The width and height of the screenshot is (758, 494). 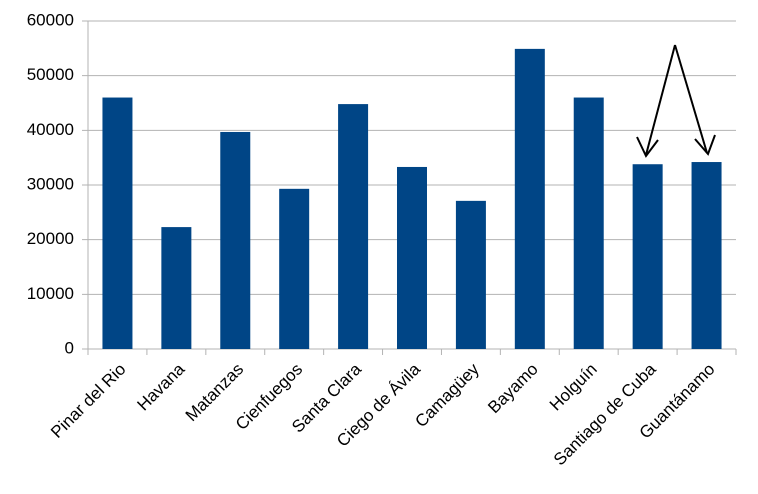 I want to click on x-tick-label: Holguín, so click(x=573, y=387).